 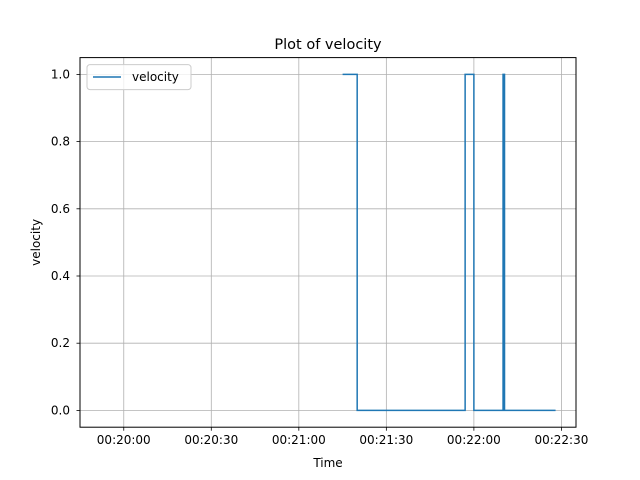 I want to click on y-axis-label: velocity, so click(x=36, y=242).